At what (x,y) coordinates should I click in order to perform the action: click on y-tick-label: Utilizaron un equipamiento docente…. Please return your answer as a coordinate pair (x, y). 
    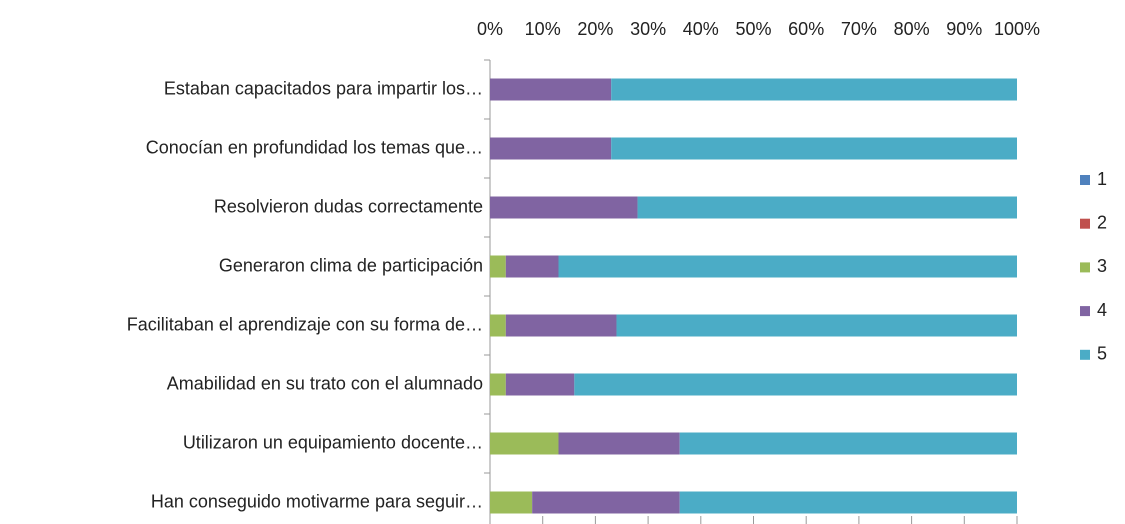
    Looking at the image, I should click on (333, 442).